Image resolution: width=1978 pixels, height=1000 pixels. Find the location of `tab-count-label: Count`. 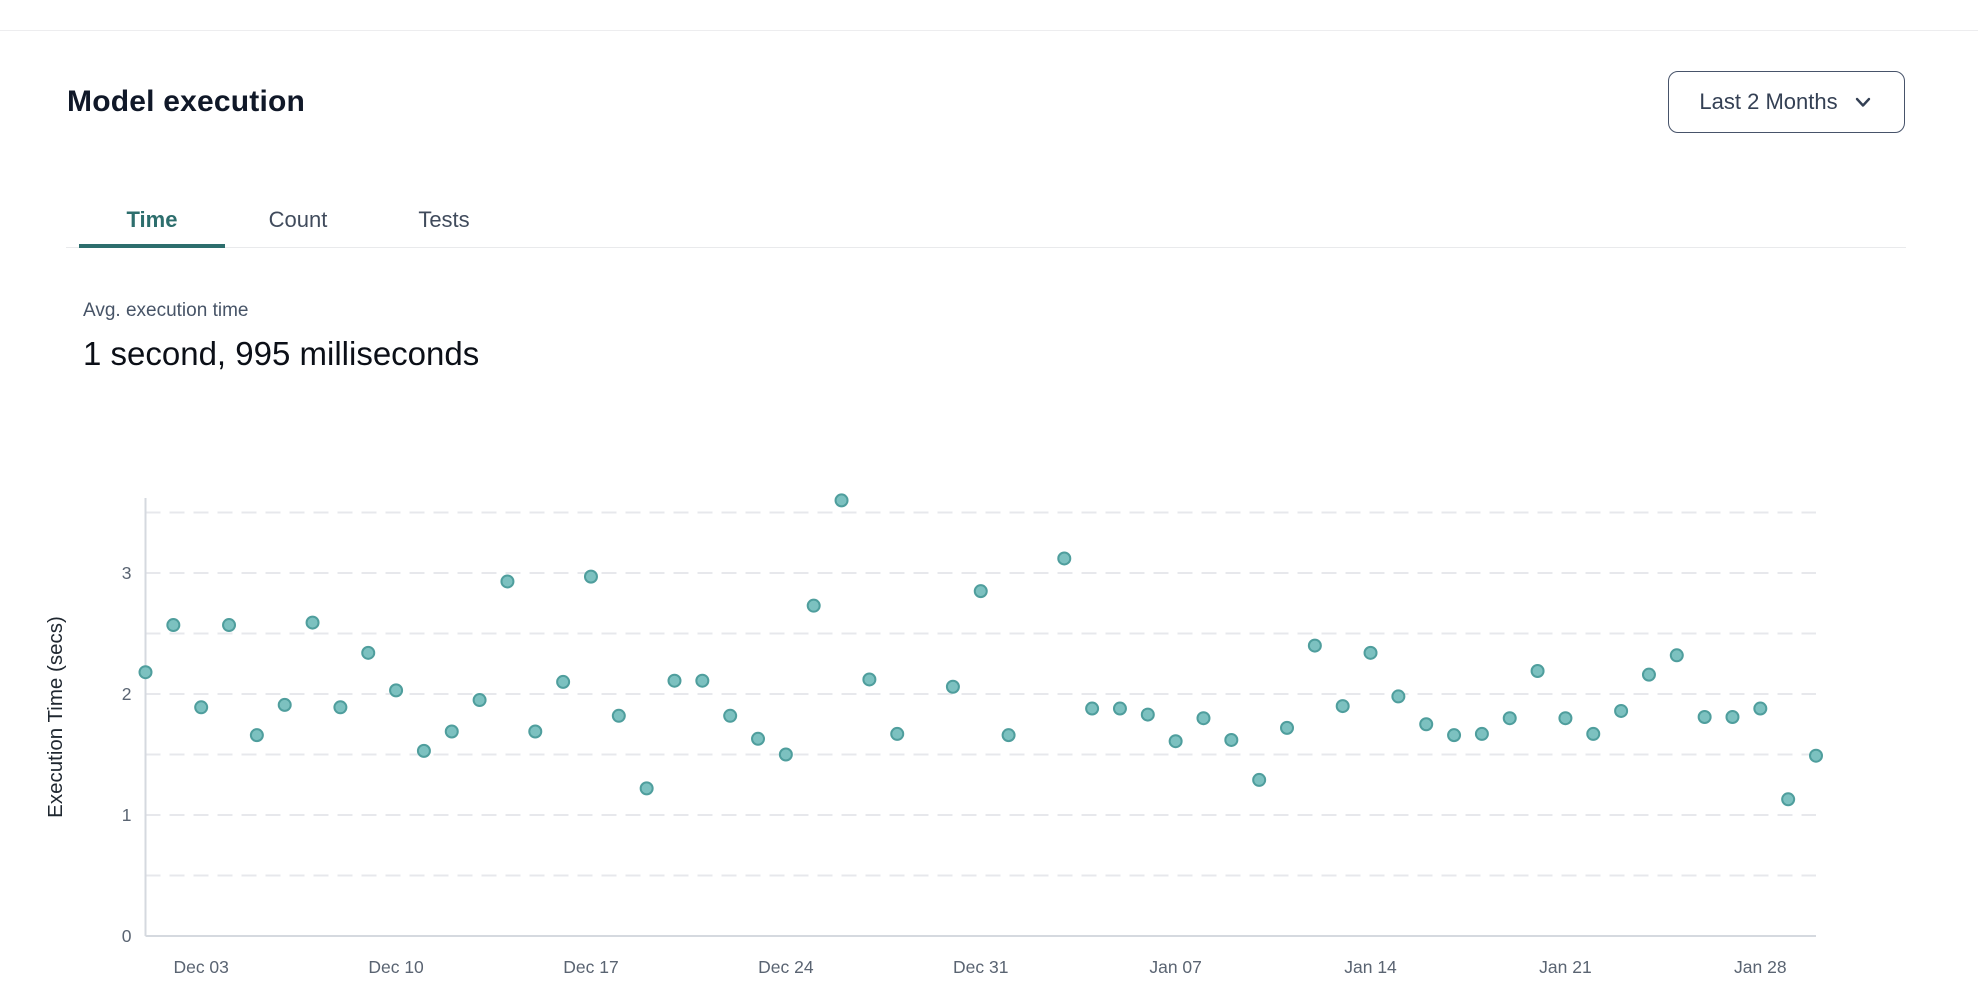

tab-count-label: Count is located at coordinates (298, 219).